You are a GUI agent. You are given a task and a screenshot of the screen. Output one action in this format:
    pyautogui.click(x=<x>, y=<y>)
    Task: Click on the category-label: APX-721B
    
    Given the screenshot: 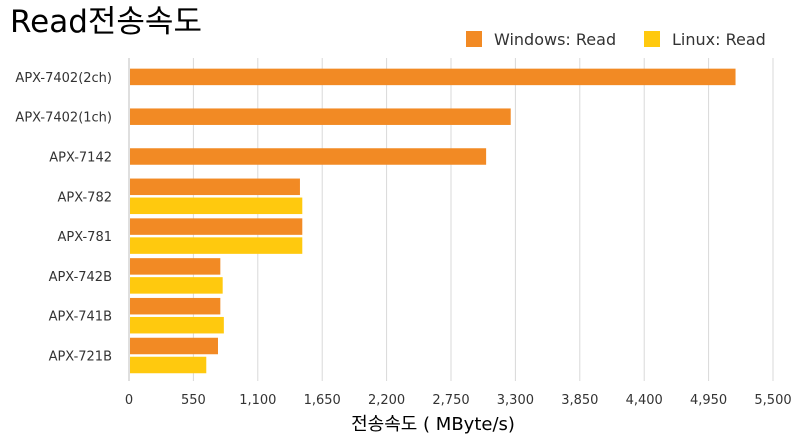 What is the action you would take?
    pyautogui.click(x=80, y=357)
    